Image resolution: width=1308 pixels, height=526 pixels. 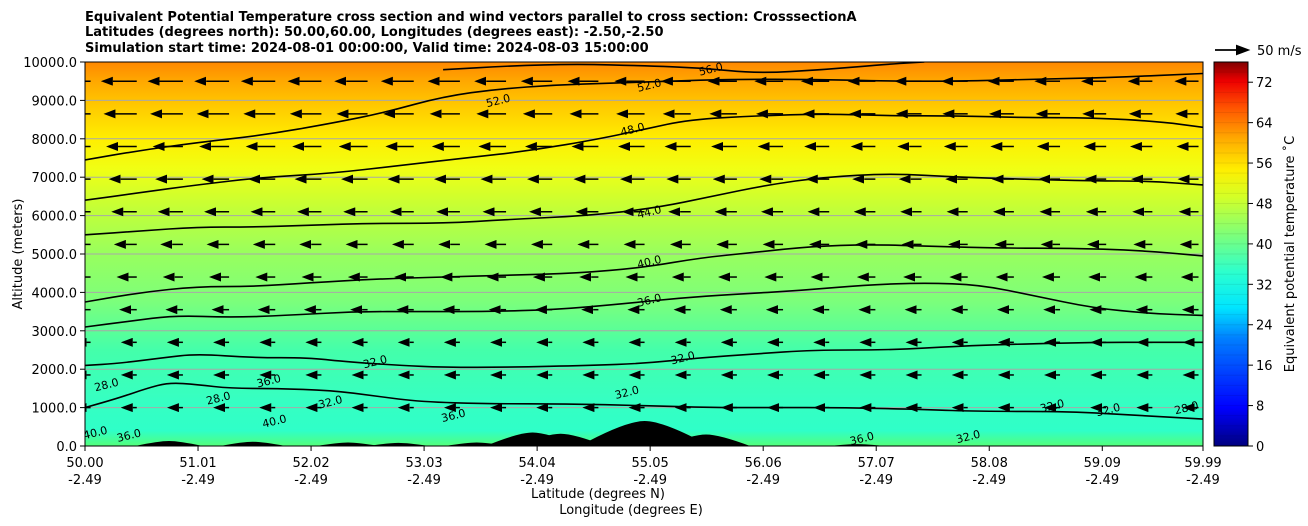 What do you see at coordinates (18, 254) in the screenshot?
I see `y-axis-label: Altitude (meters)` at bounding box center [18, 254].